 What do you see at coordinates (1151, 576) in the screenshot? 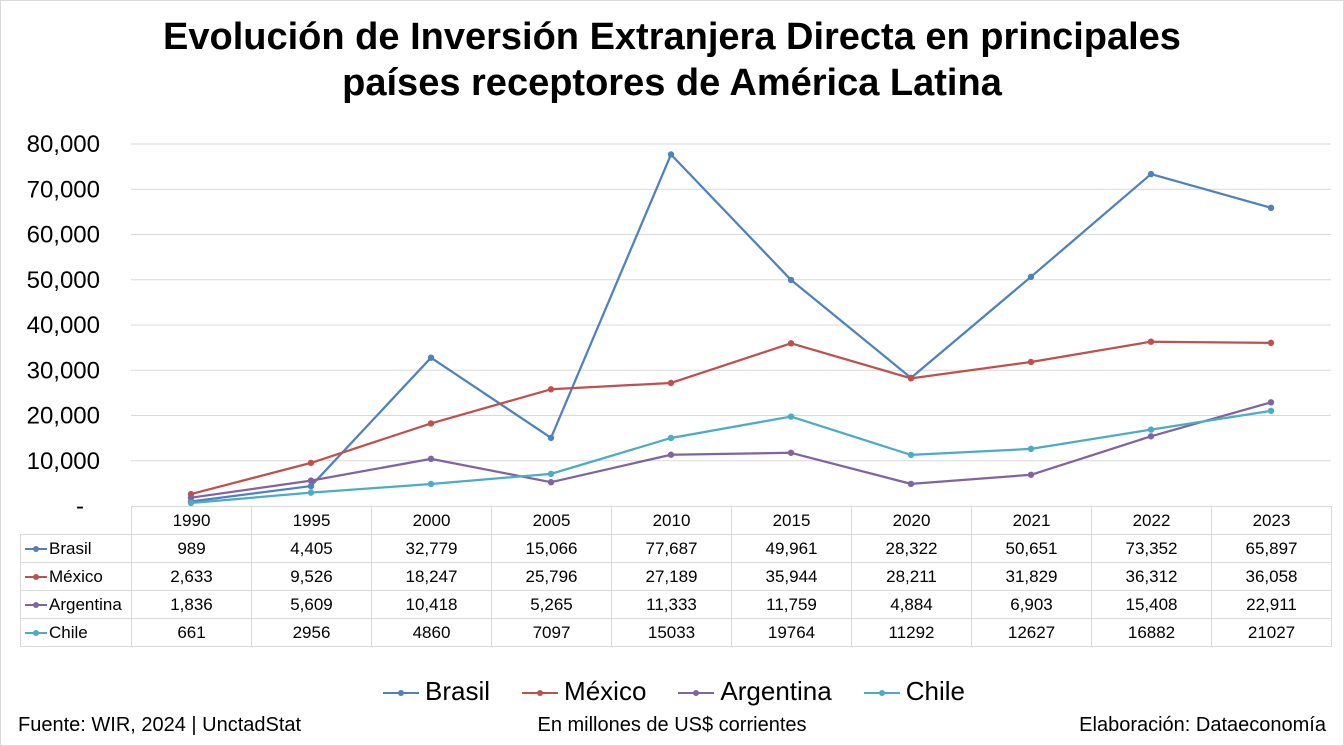
I see `data-label: 36,312` at bounding box center [1151, 576].